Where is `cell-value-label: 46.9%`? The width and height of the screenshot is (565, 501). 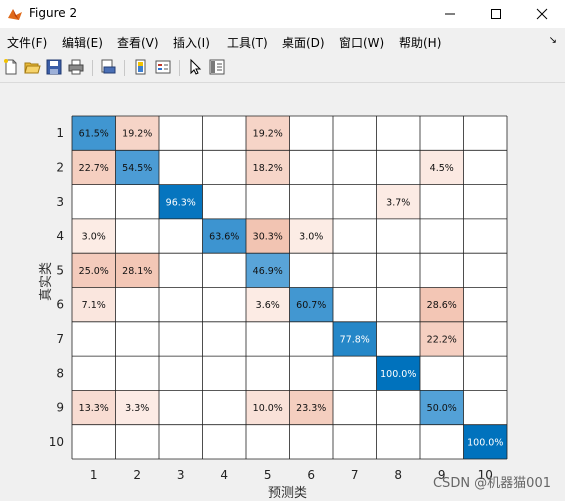 cell-value-label: 46.9% is located at coordinates (268, 271).